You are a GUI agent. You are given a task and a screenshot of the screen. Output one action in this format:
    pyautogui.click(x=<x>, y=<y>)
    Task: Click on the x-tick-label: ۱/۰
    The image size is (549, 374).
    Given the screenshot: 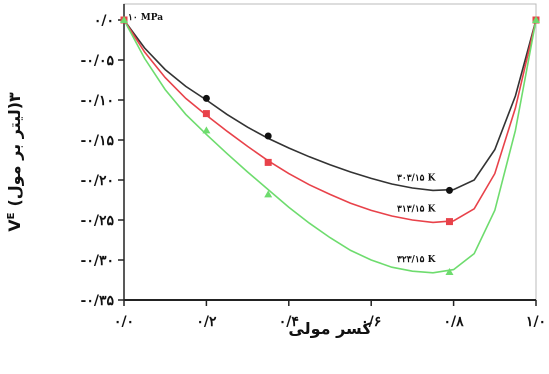 What is the action you would take?
    pyautogui.click(x=536, y=322)
    